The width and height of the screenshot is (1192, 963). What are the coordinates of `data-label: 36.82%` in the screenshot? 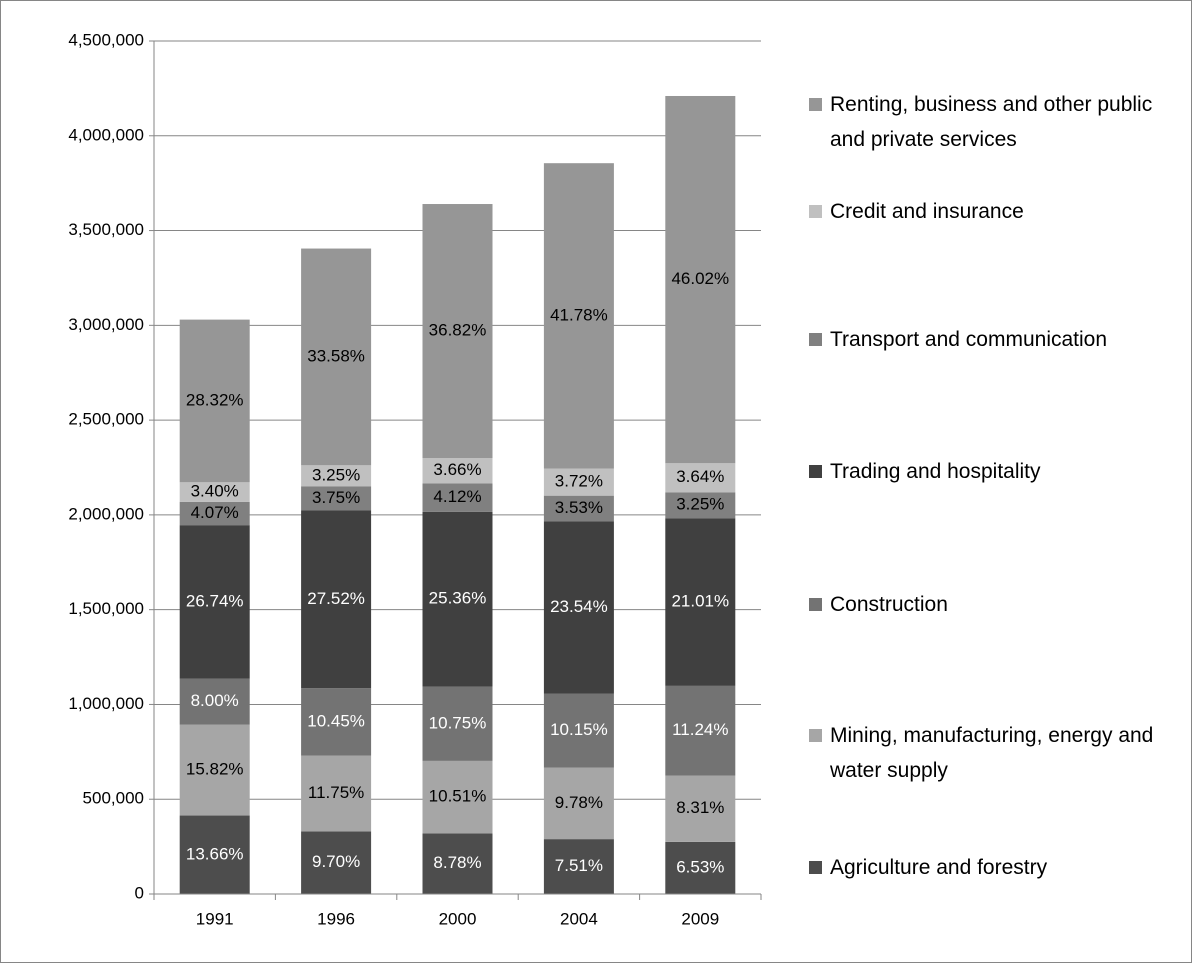 It's located at (458, 330).